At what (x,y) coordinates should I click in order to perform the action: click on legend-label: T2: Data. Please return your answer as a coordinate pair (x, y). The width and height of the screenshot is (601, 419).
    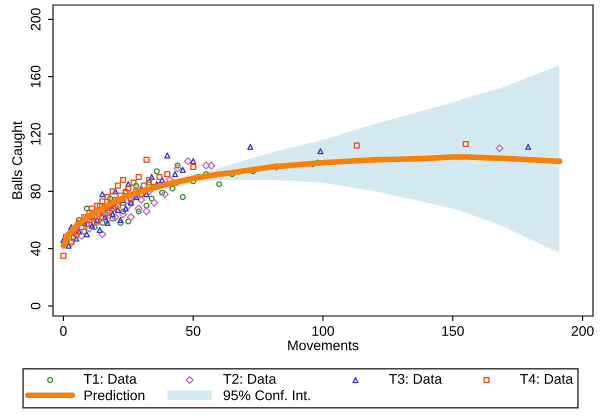
    Looking at the image, I should click on (249, 379).